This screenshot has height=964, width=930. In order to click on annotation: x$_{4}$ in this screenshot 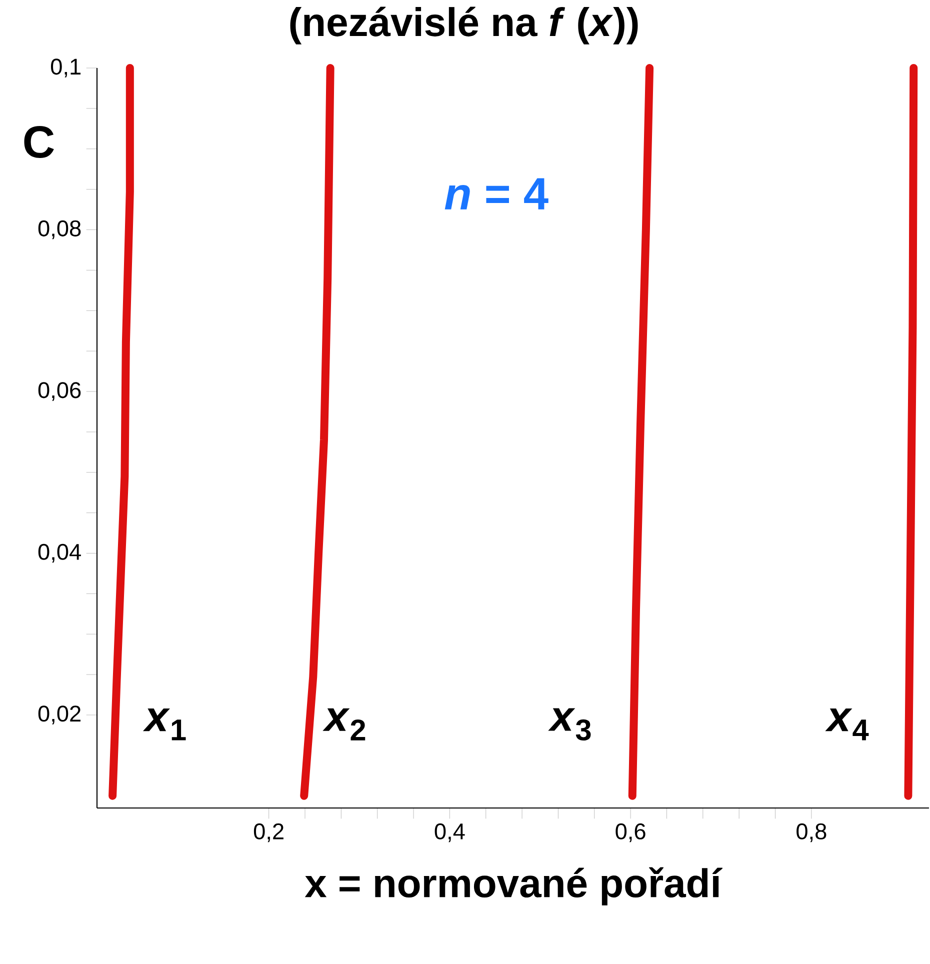, I will do `click(847, 724)`.